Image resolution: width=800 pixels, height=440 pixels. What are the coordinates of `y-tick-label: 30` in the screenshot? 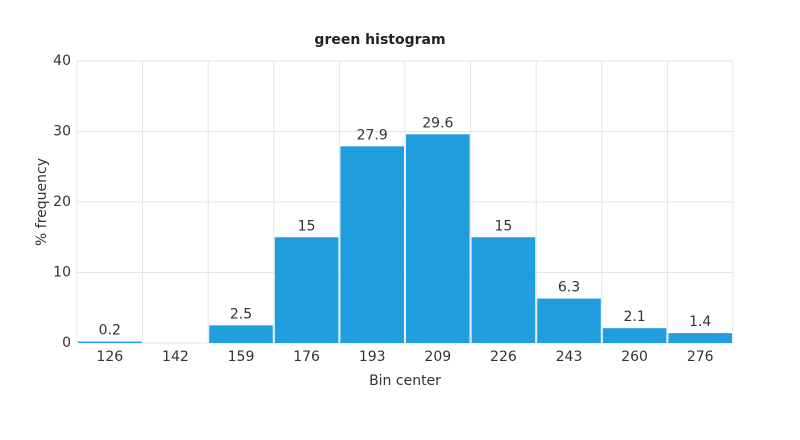 It's located at (62, 132).